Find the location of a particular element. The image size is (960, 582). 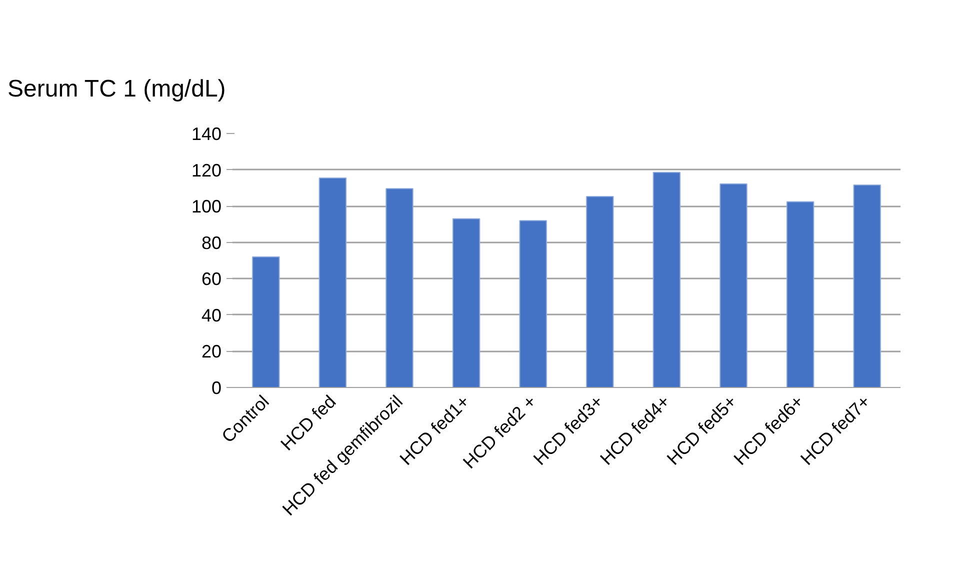

chart-title: Serum TC 1 (mg/dL) is located at coordinates (117, 89).